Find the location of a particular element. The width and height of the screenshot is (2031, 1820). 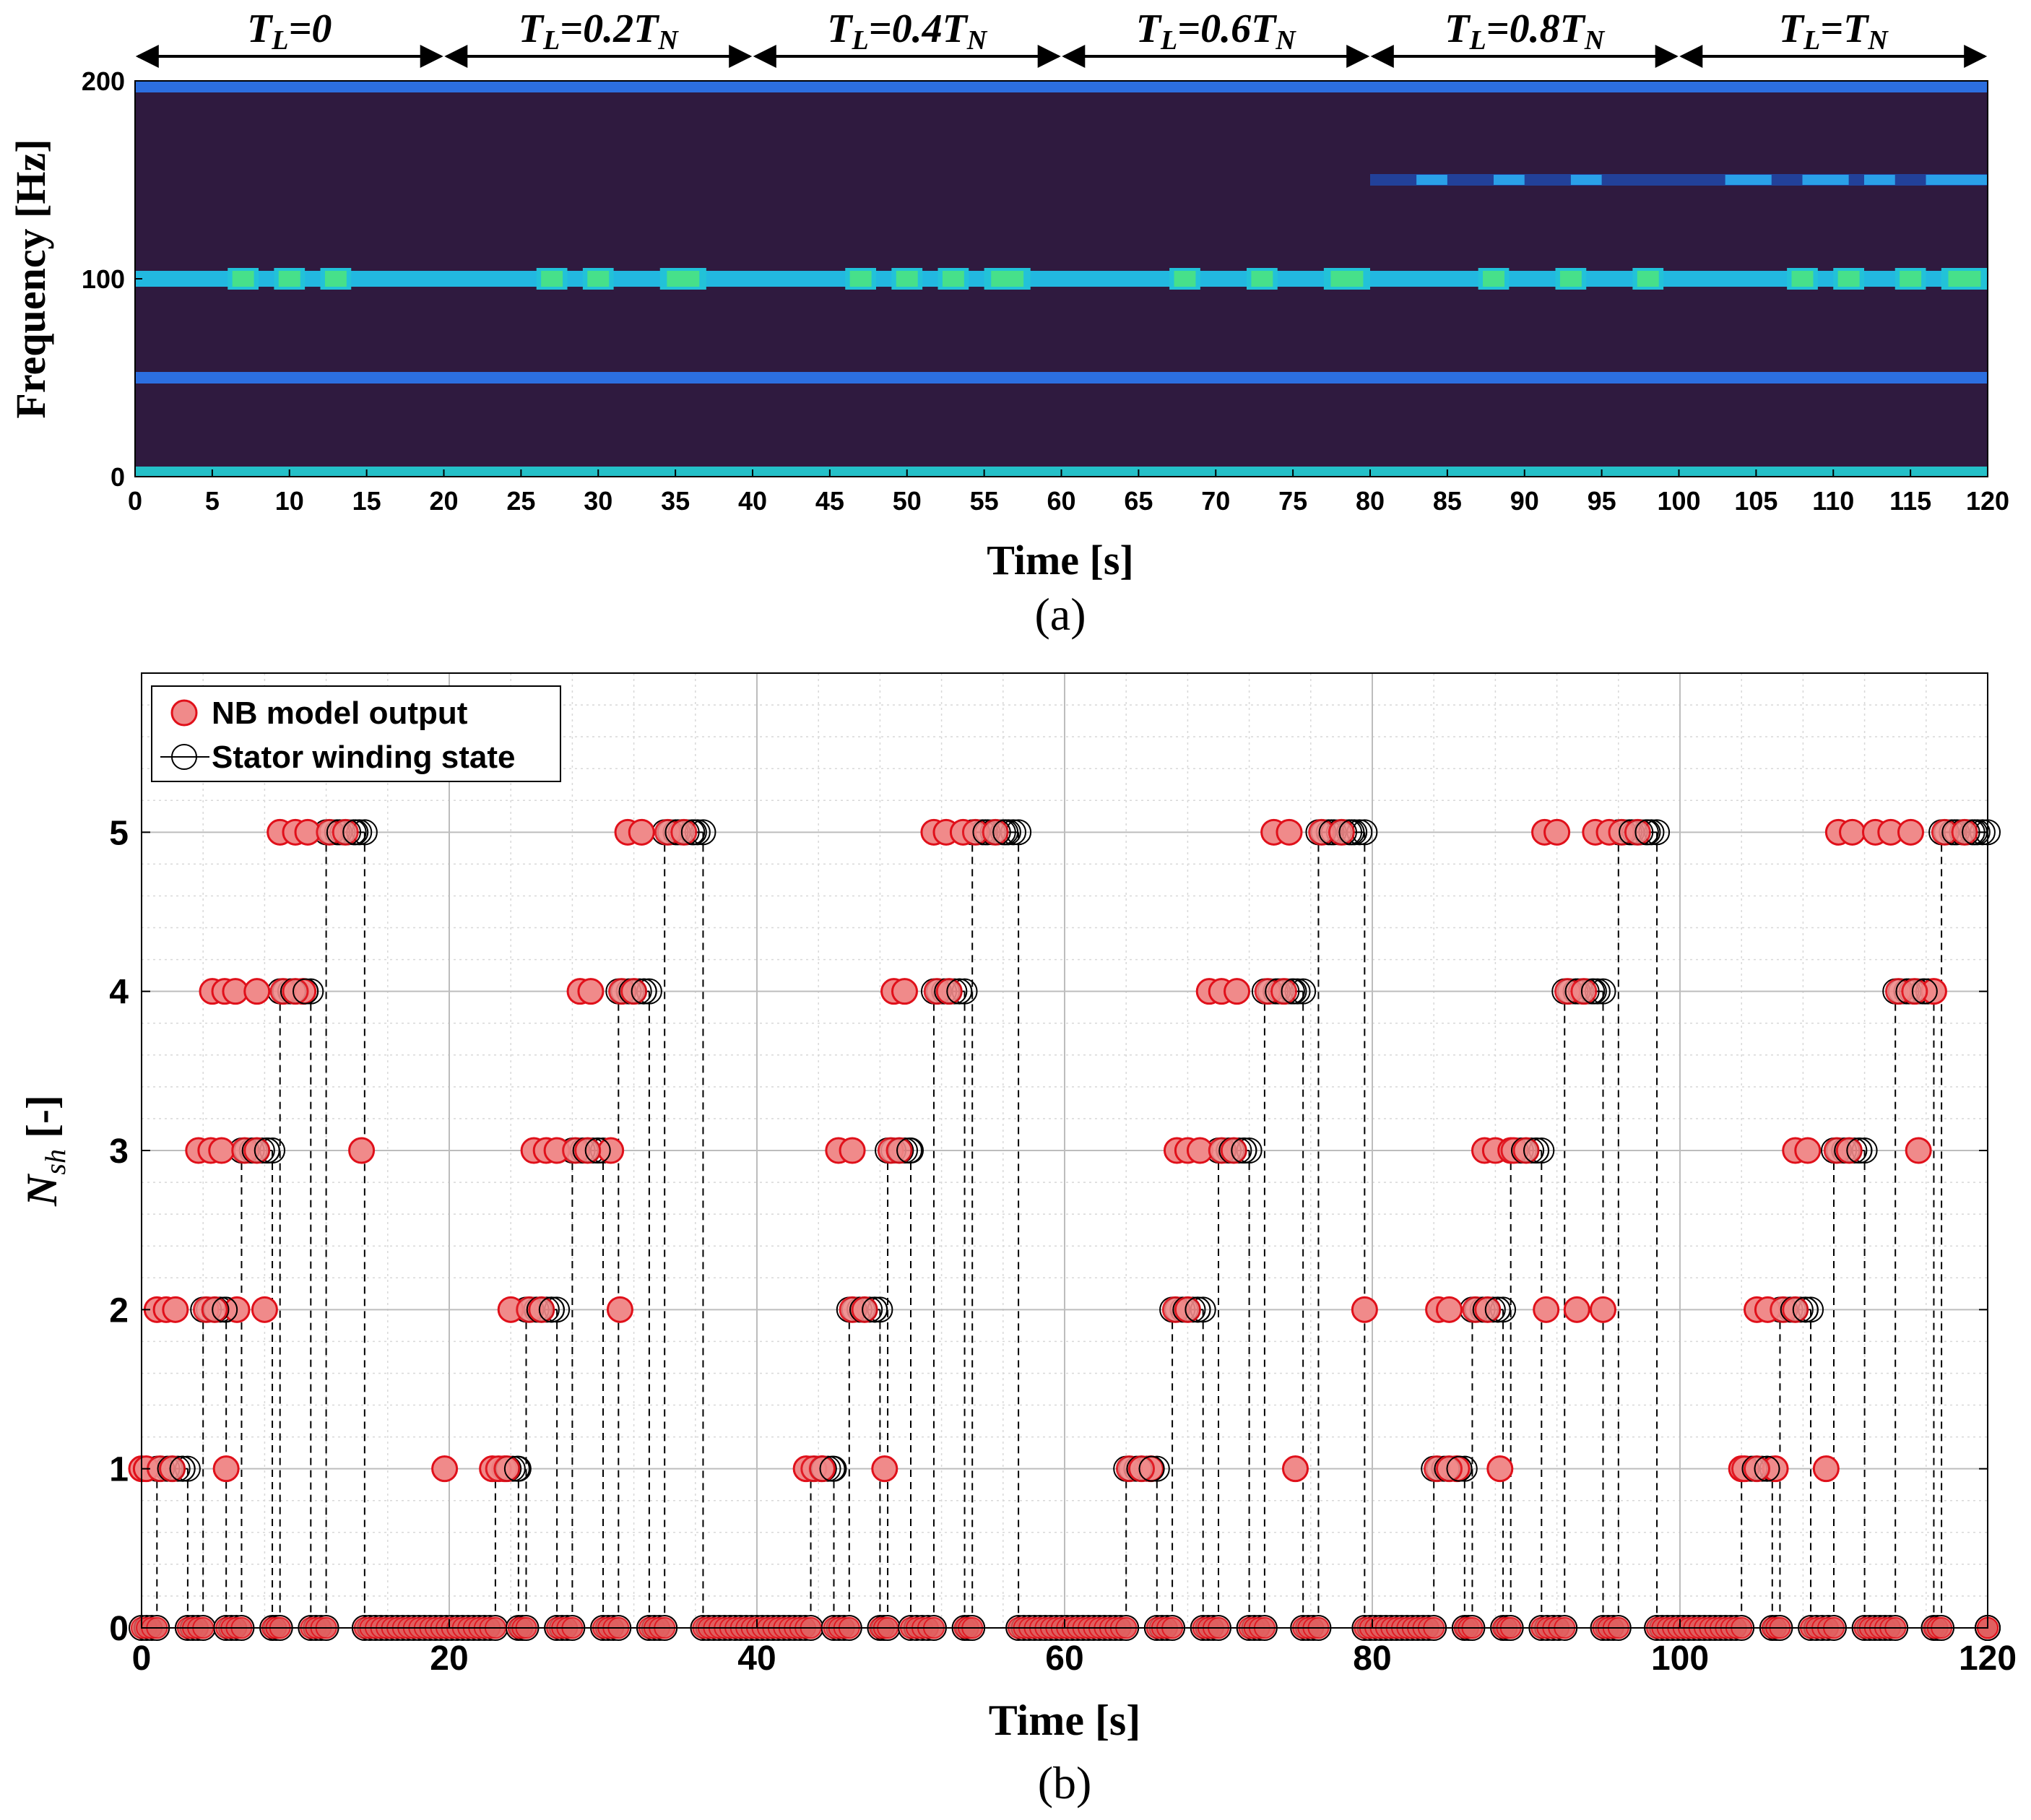

caption-a: (a) is located at coordinates (1060, 614).